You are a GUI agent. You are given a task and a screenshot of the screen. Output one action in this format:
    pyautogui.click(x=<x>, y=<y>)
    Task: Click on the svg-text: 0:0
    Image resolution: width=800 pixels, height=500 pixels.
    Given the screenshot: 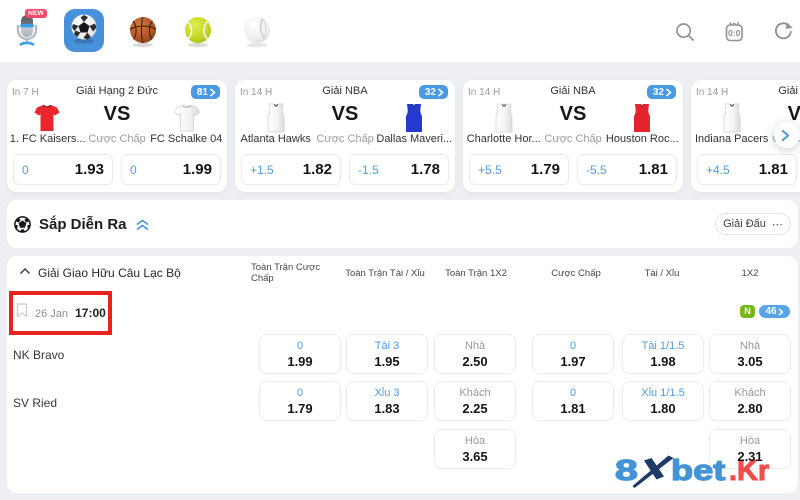 What is the action you would take?
    pyautogui.click(x=734, y=33)
    